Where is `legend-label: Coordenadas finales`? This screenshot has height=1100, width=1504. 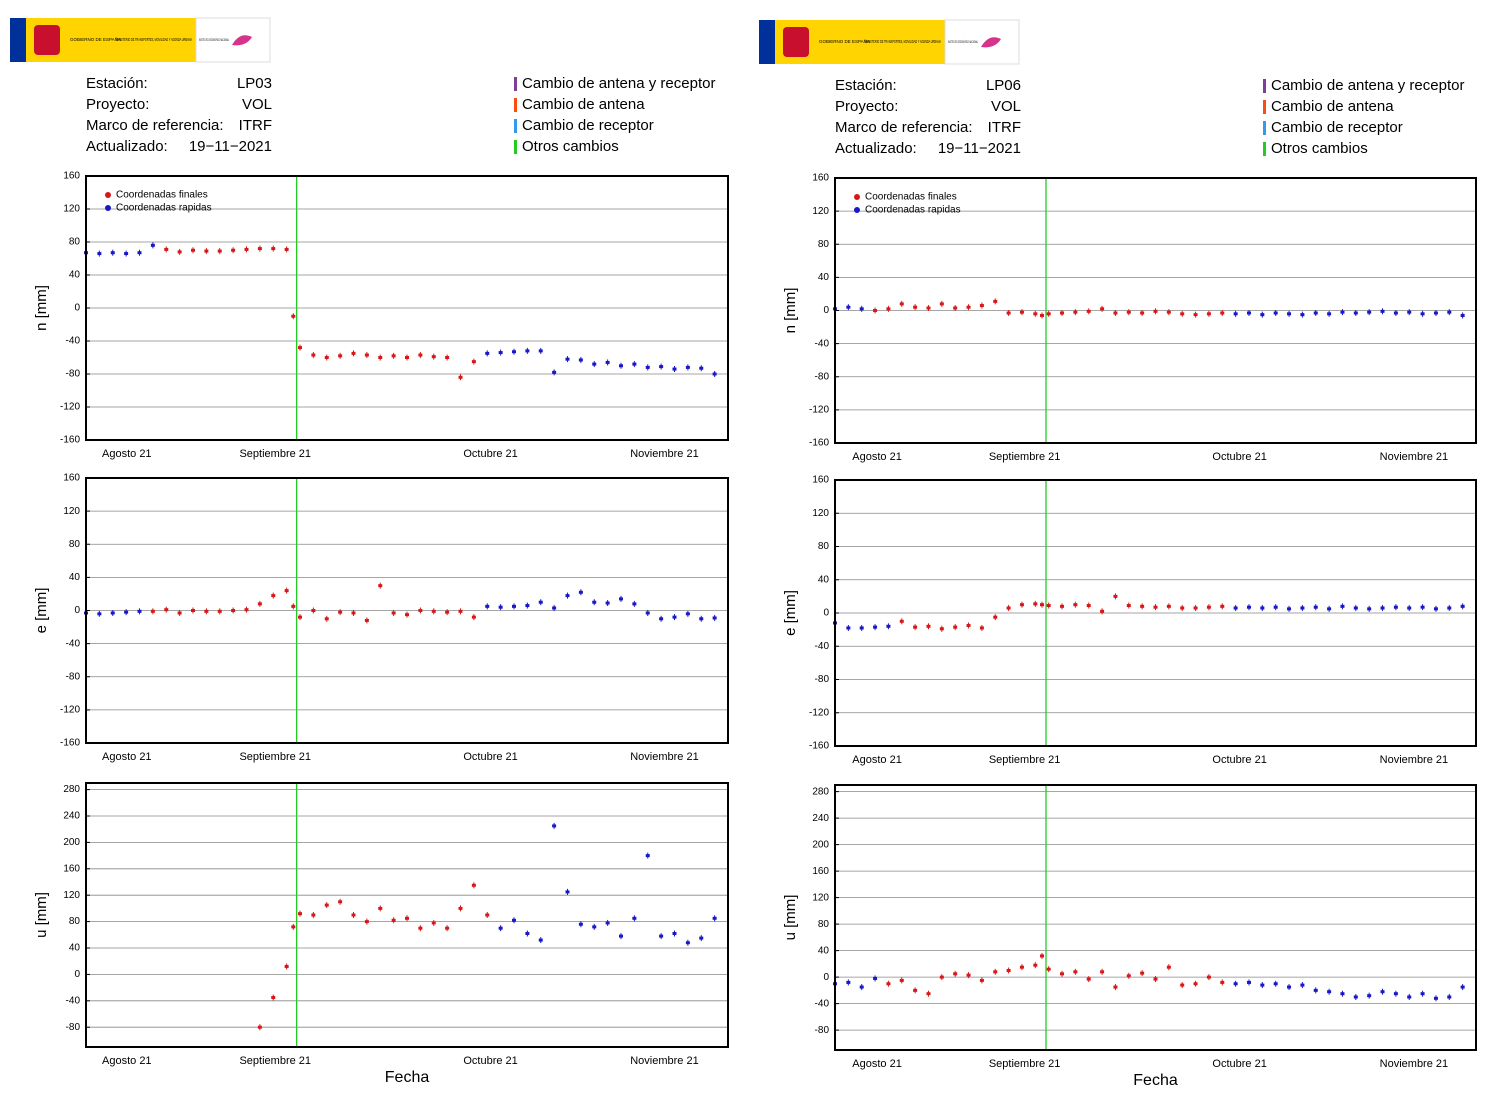
legend-label: Coordenadas finales is located at coordinates (162, 195).